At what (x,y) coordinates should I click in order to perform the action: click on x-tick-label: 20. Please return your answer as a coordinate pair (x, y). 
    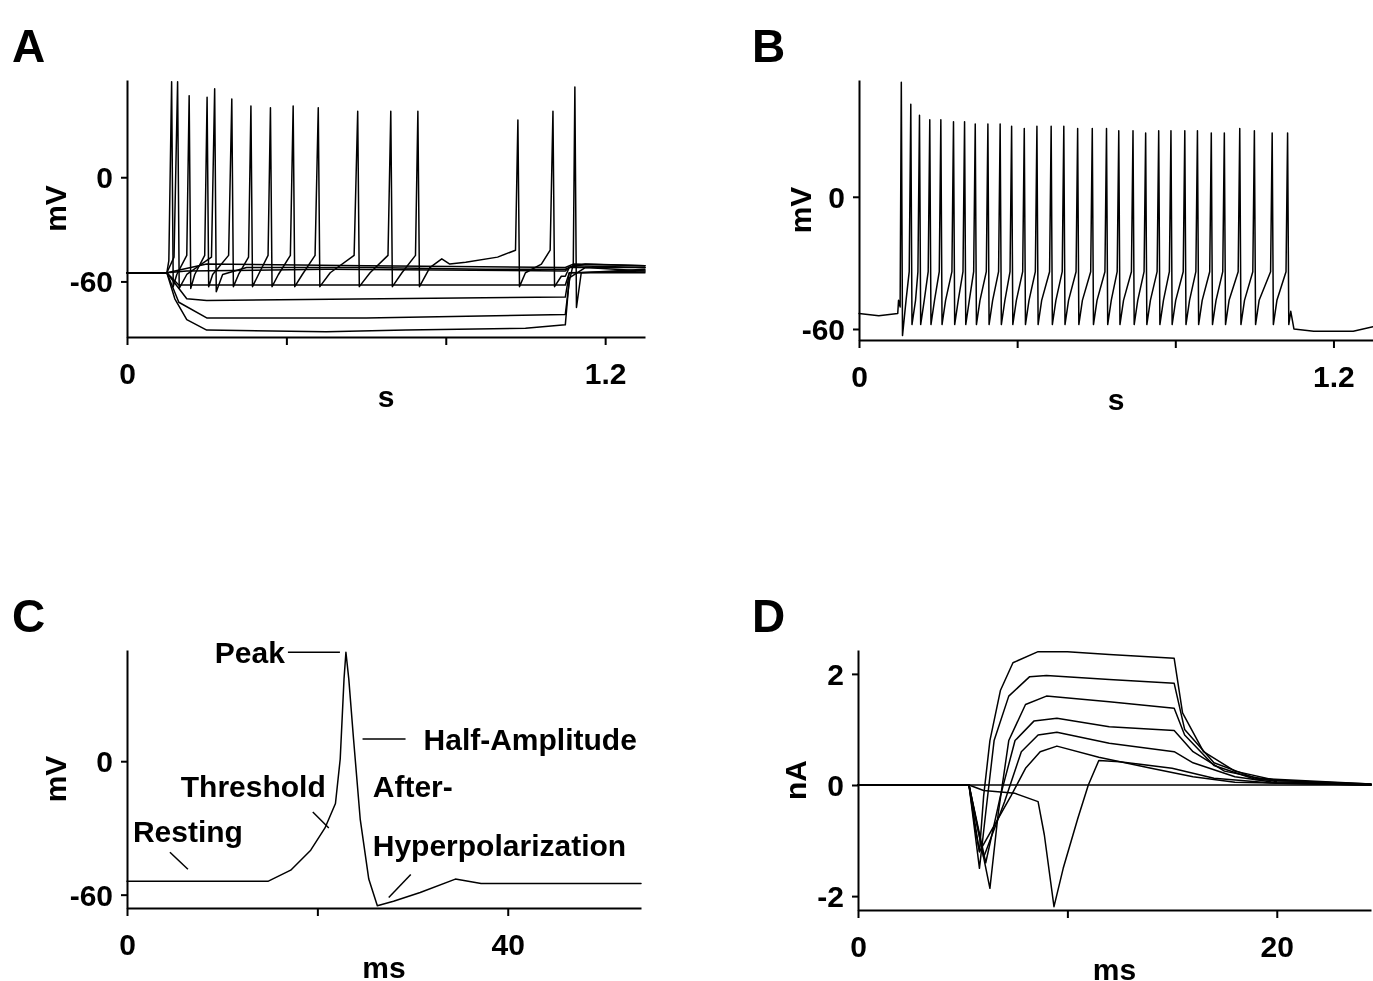
    Looking at the image, I should click on (1277, 947).